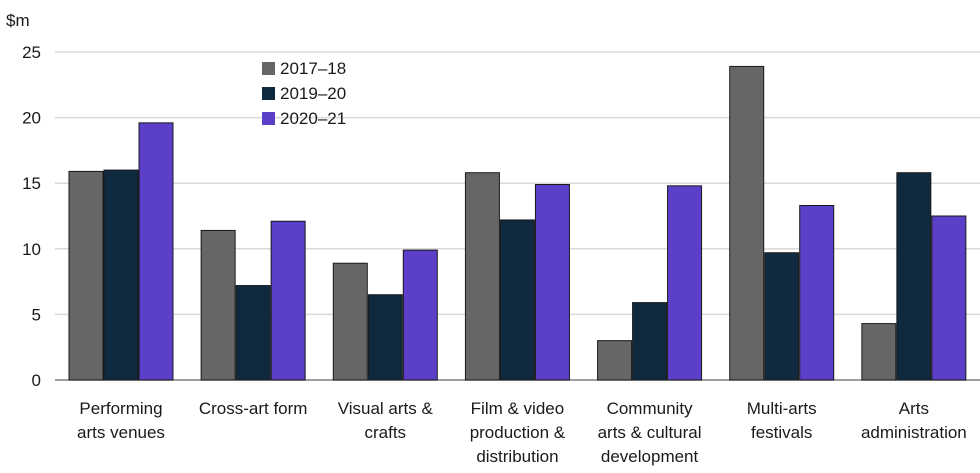  I want to click on category-label: Community arts & cultural development, so click(650, 432).